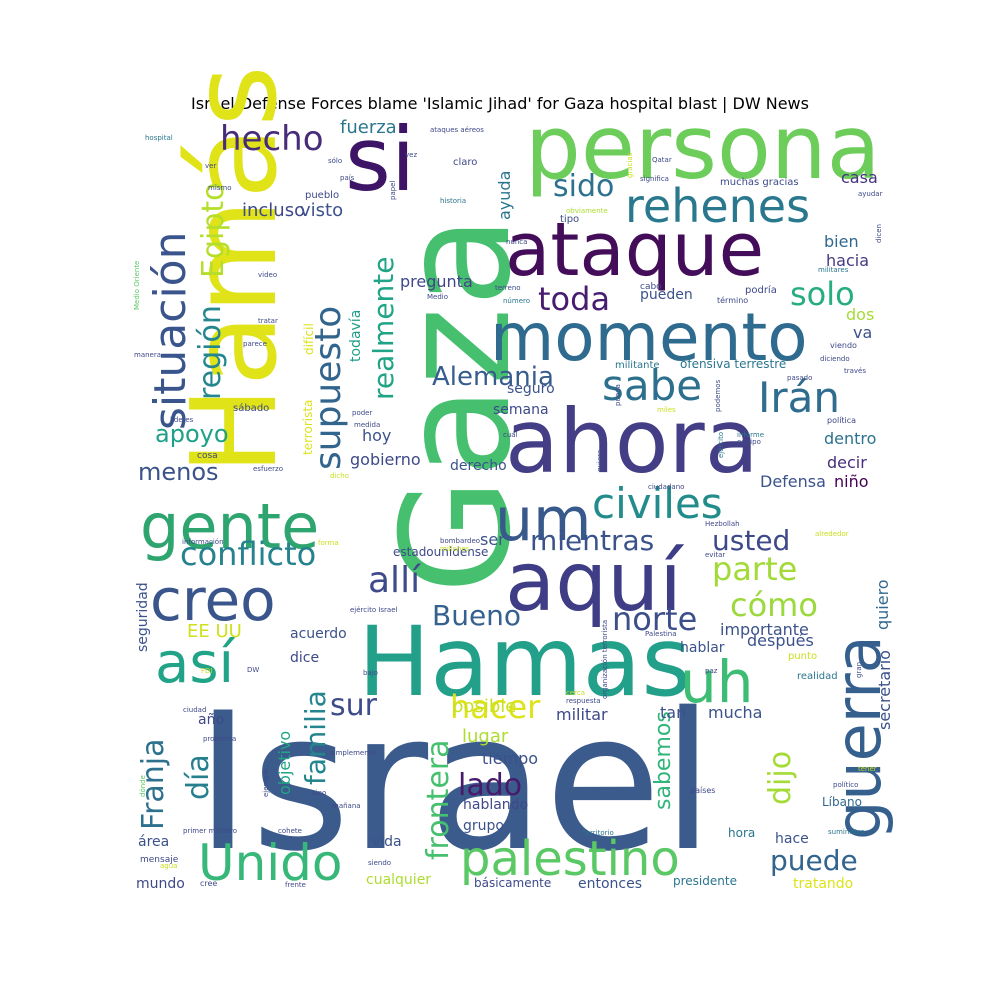  What do you see at coordinates (661, 634) in the screenshot?
I see `word-palestina: Palestina` at bounding box center [661, 634].